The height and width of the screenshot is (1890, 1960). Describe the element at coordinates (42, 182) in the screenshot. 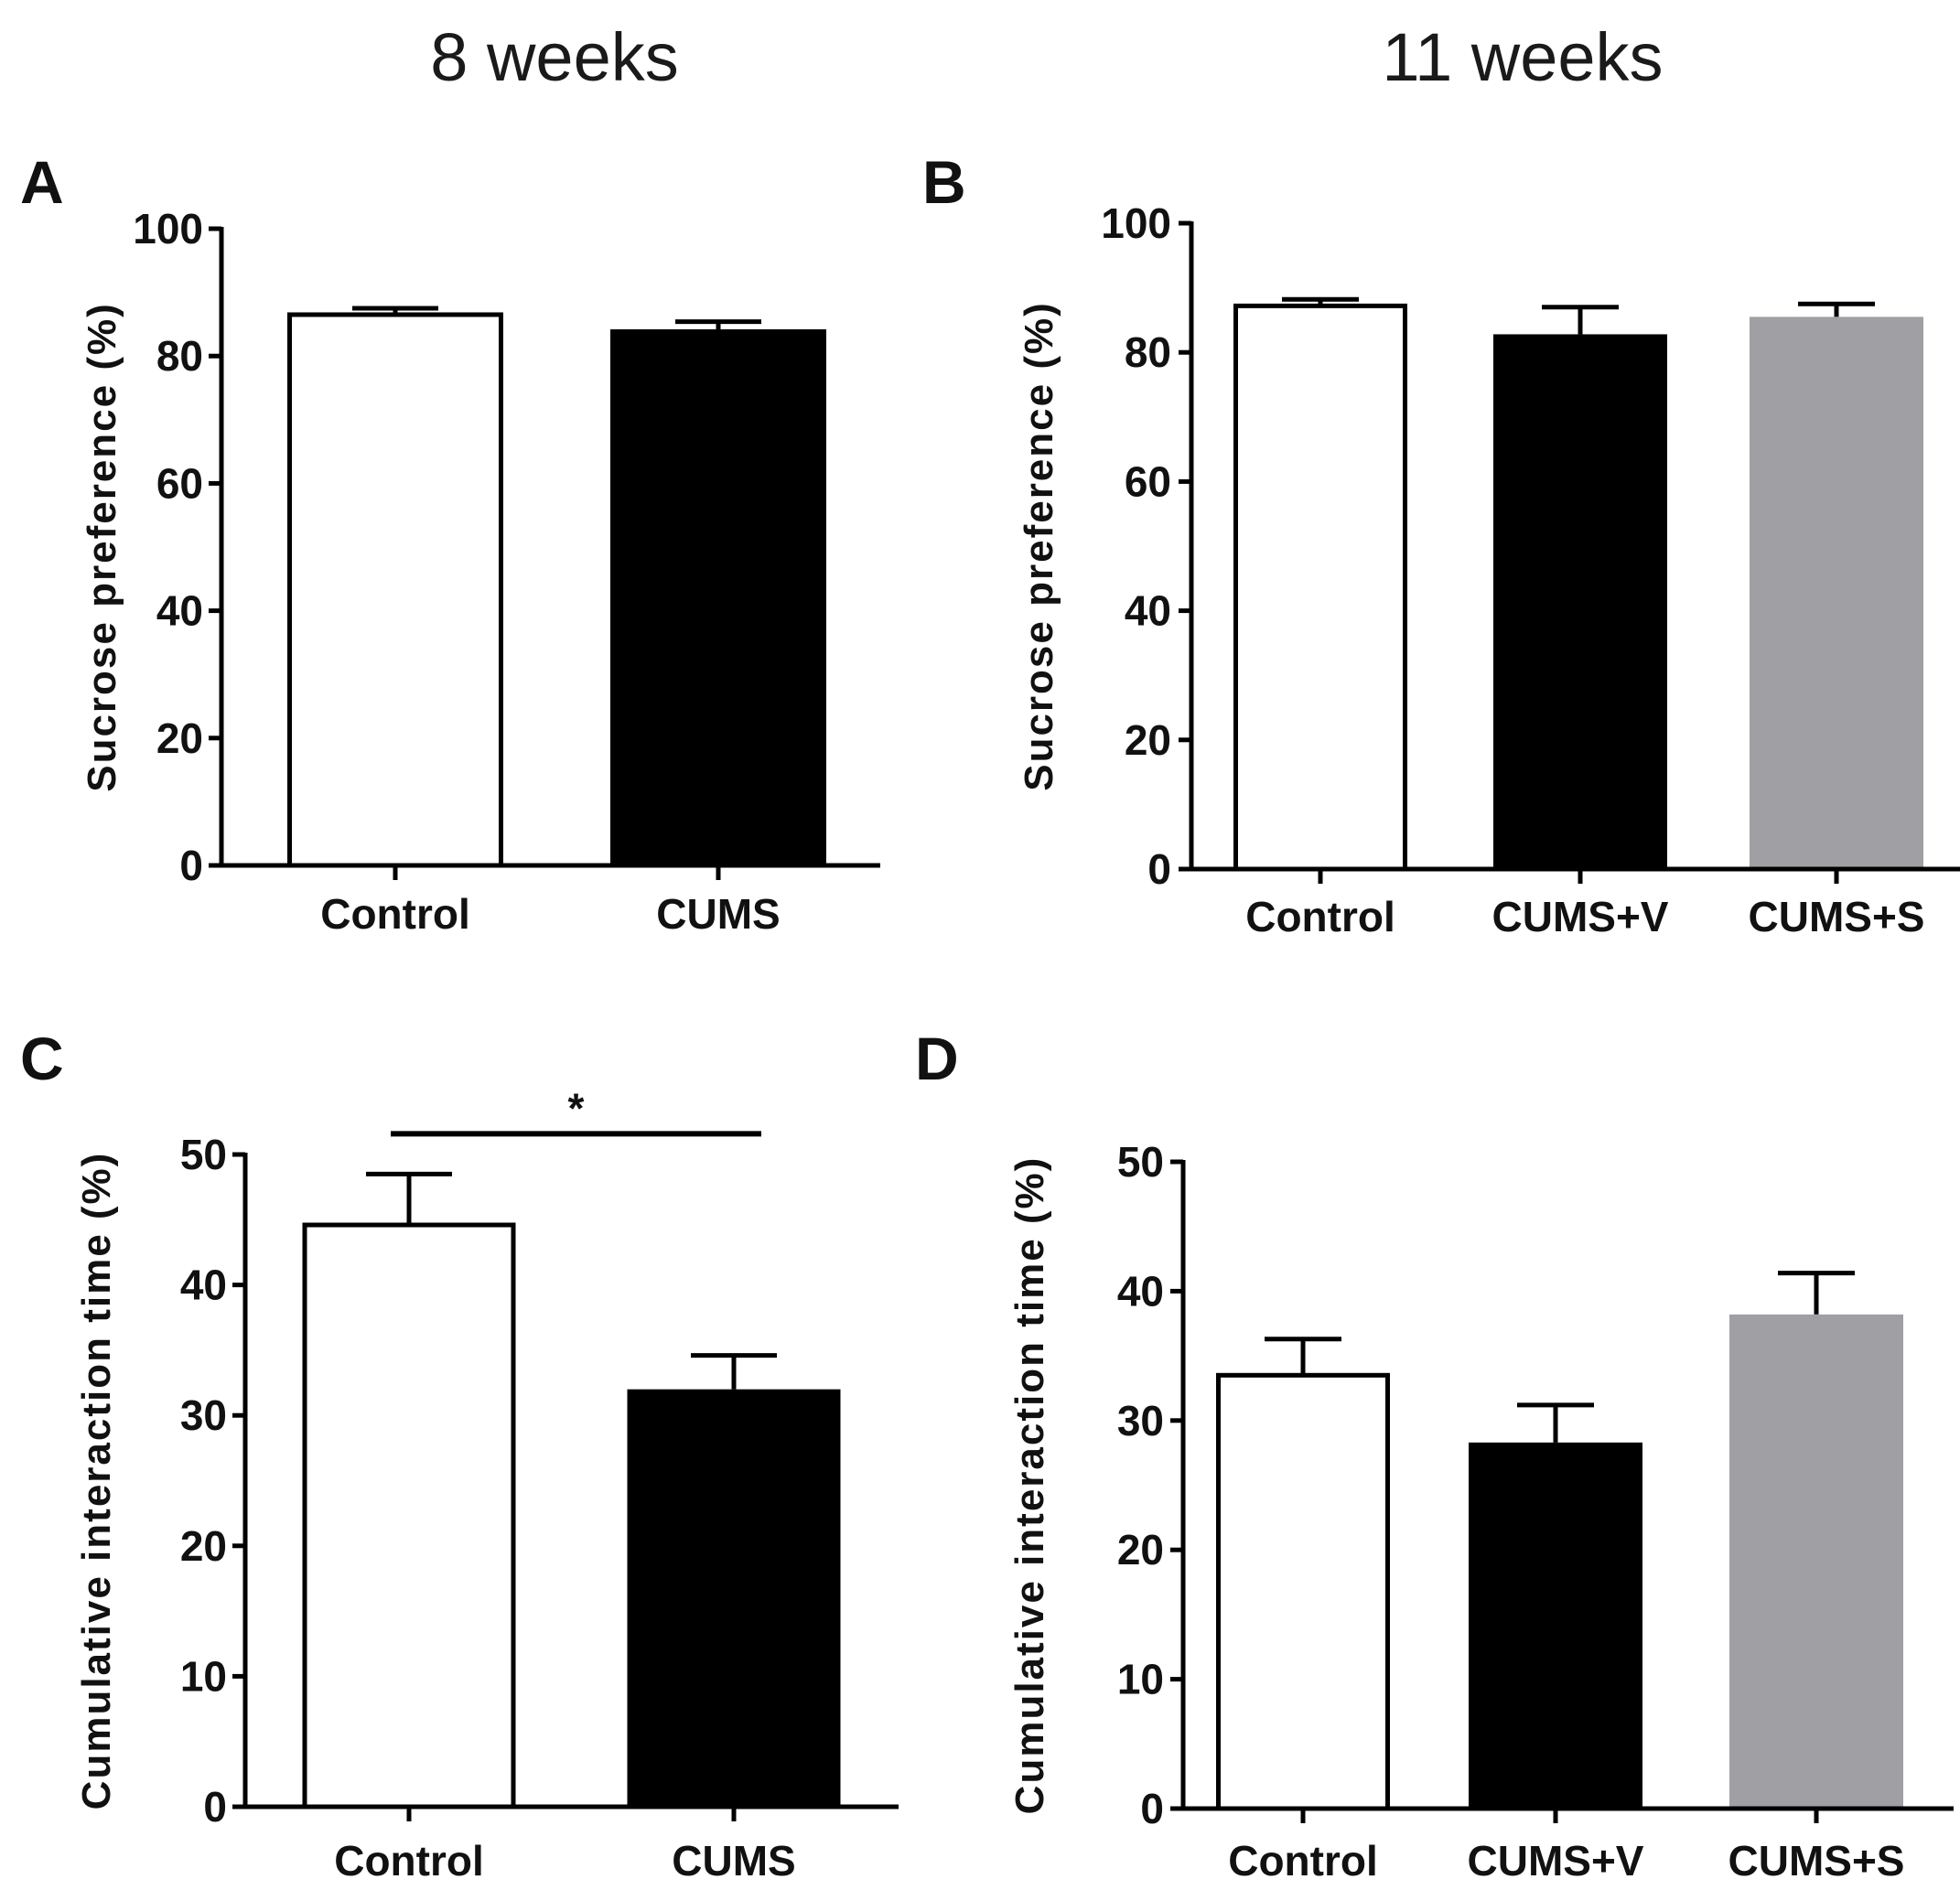

I see `panel-label: A` at that location.